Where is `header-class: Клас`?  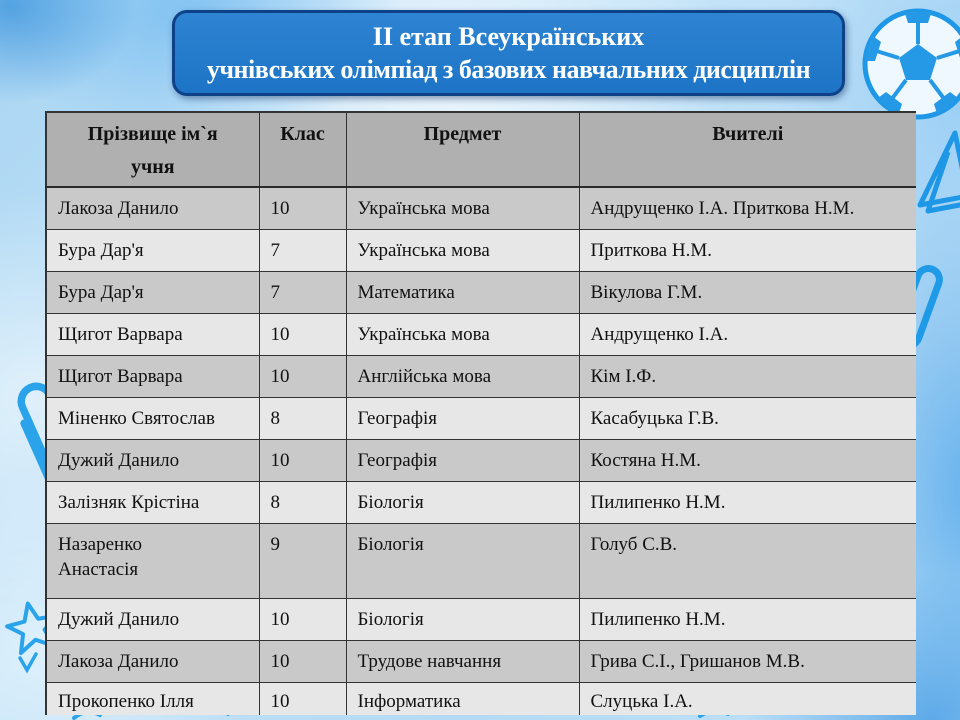
header-class: Клас is located at coordinates (302, 149).